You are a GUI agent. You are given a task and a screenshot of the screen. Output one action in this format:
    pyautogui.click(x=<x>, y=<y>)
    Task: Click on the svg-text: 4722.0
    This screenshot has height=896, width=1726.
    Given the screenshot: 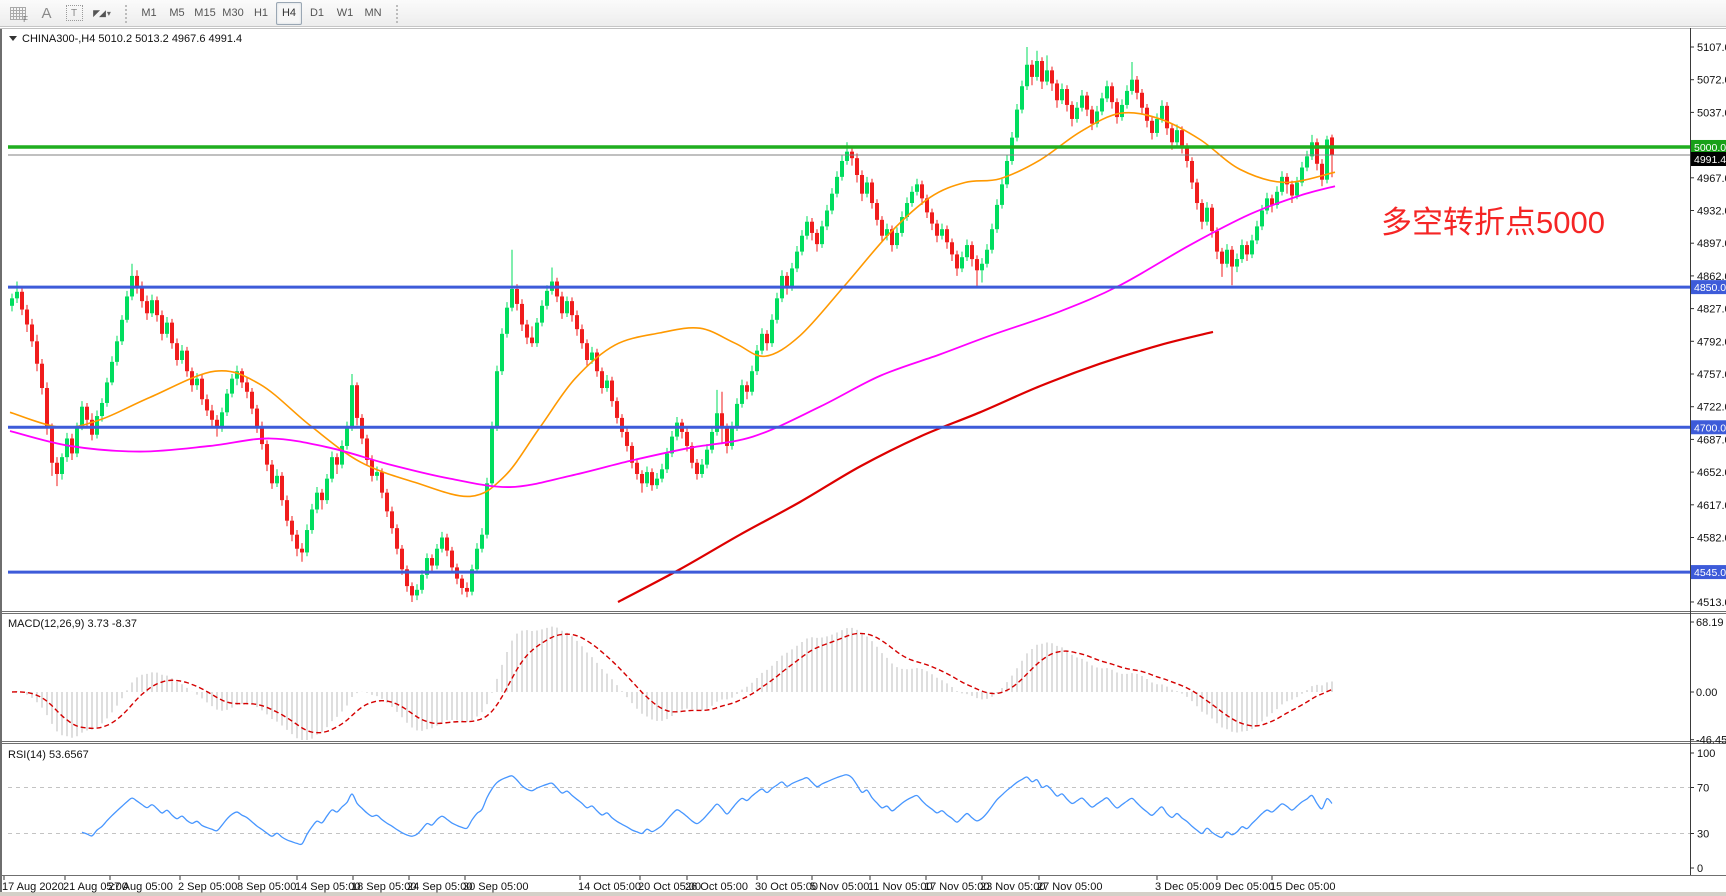 What is the action you would take?
    pyautogui.click(x=1711, y=408)
    